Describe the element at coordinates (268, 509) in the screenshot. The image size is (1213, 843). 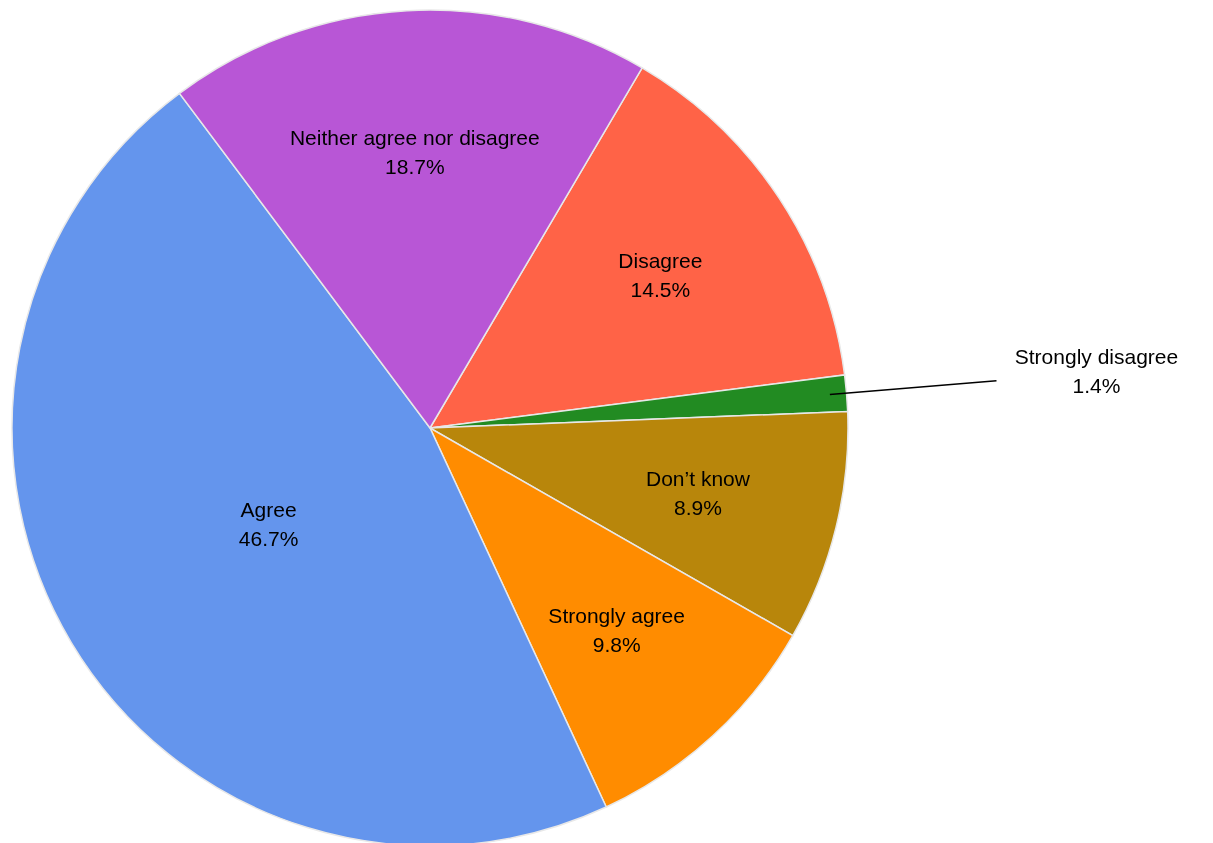
I see `slice-label: Agree` at that location.